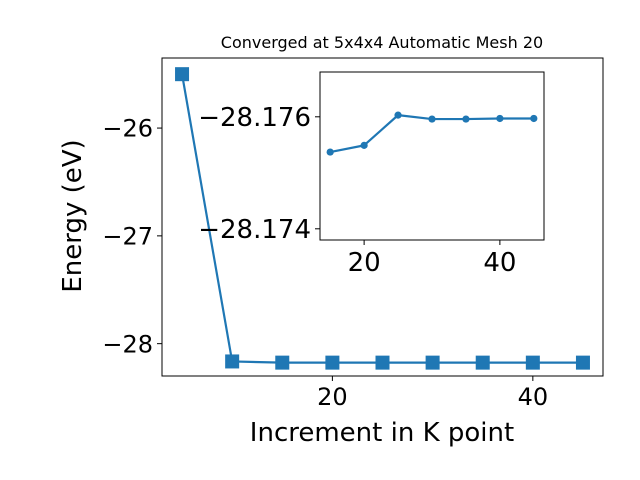 This screenshot has height=480, width=640. What do you see at coordinates (382, 433) in the screenshot?
I see `x-axis-label: Increment in K point` at bounding box center [382, 433].